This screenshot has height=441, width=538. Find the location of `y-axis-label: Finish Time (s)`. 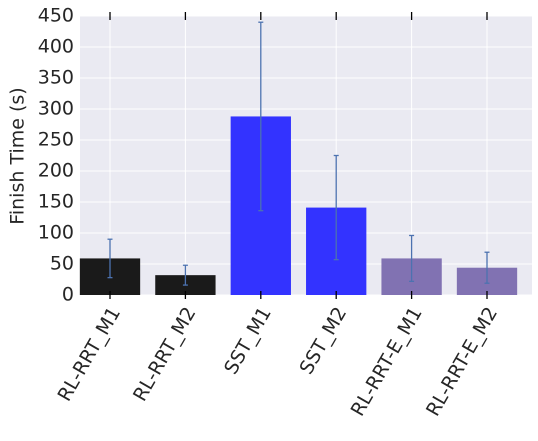

y-axis-label: Finish Time (s) is located at coordinates (18, 155).